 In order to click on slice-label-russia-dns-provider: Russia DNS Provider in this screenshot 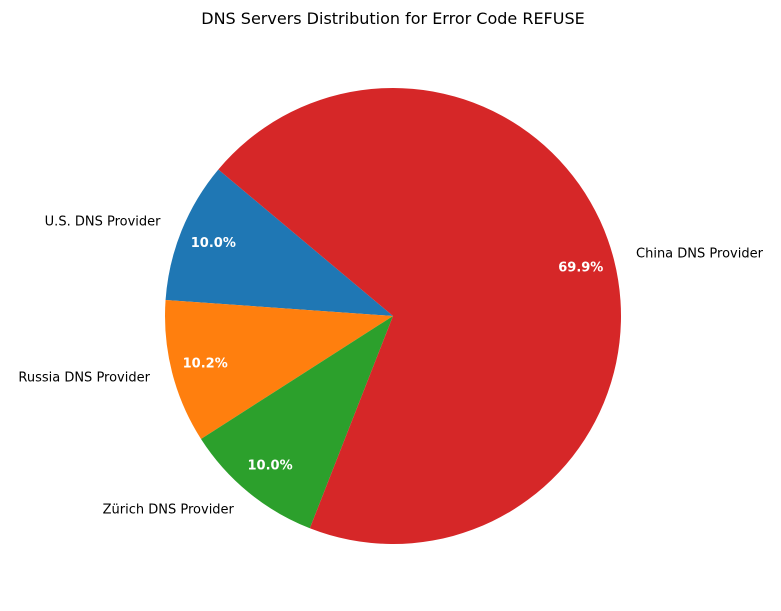, I will do `click(84, 377)`.